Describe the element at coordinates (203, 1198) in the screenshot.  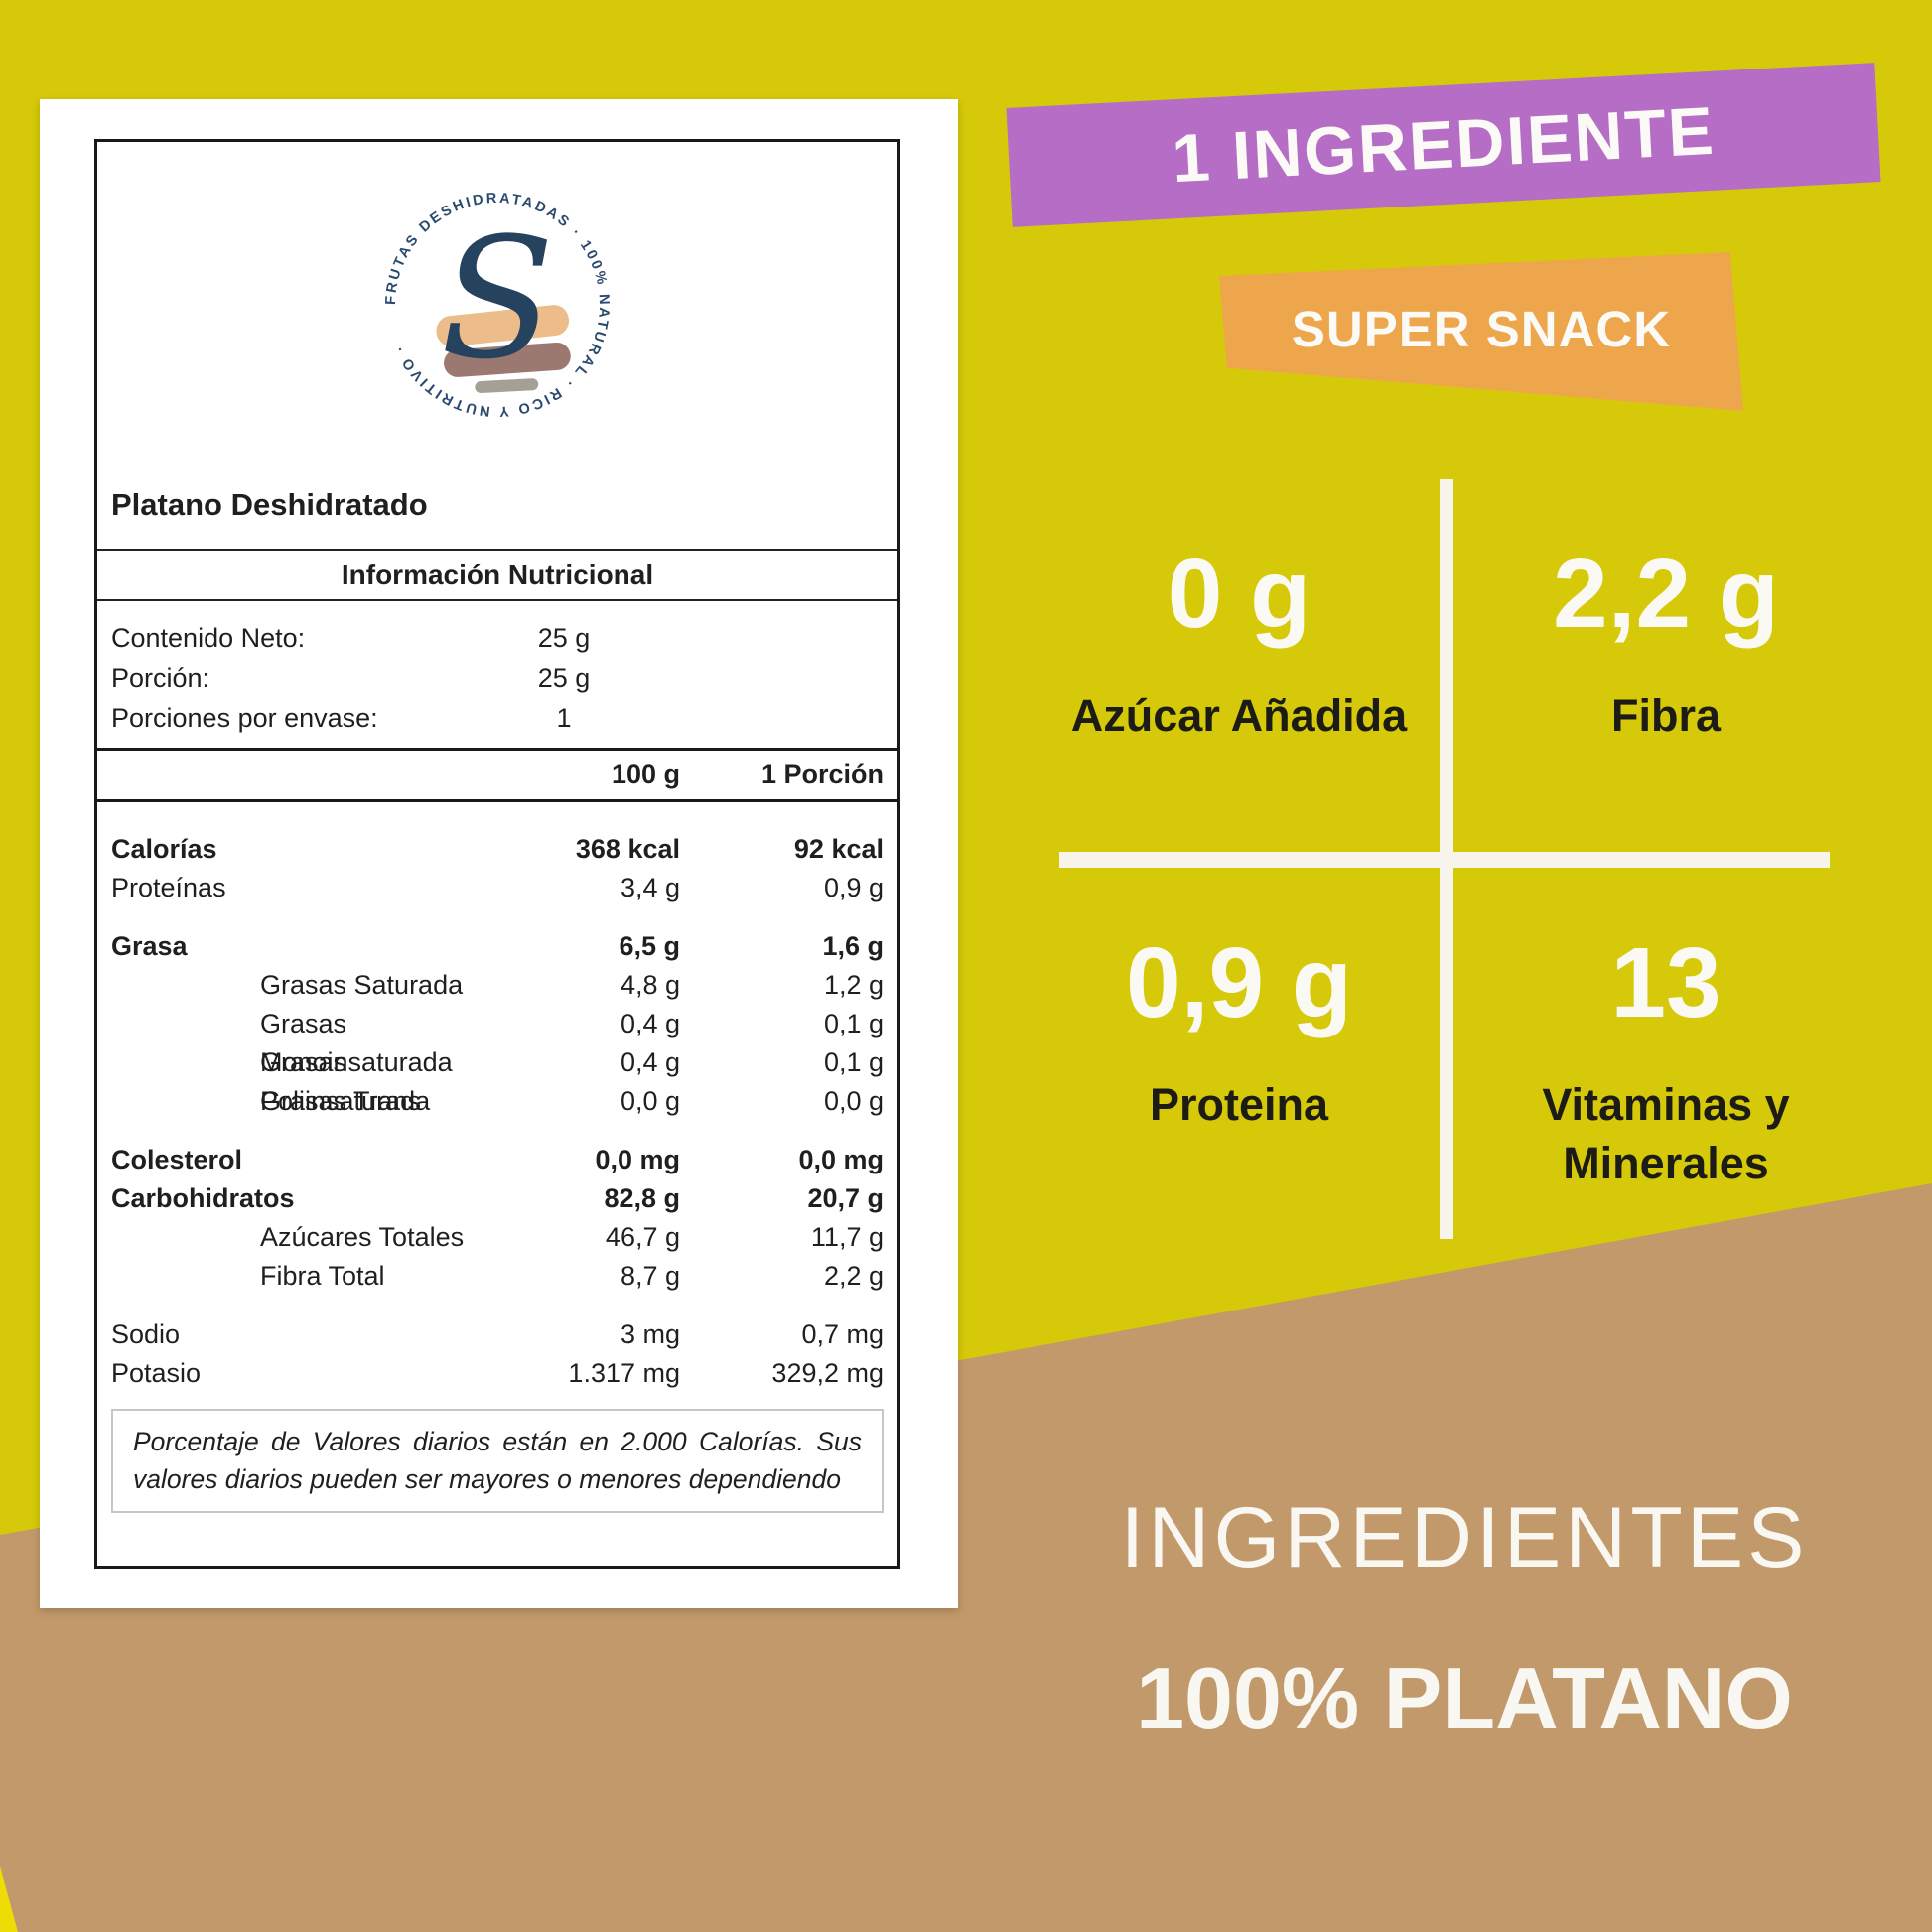
I see `row-label: Carbohidratos` at that location.